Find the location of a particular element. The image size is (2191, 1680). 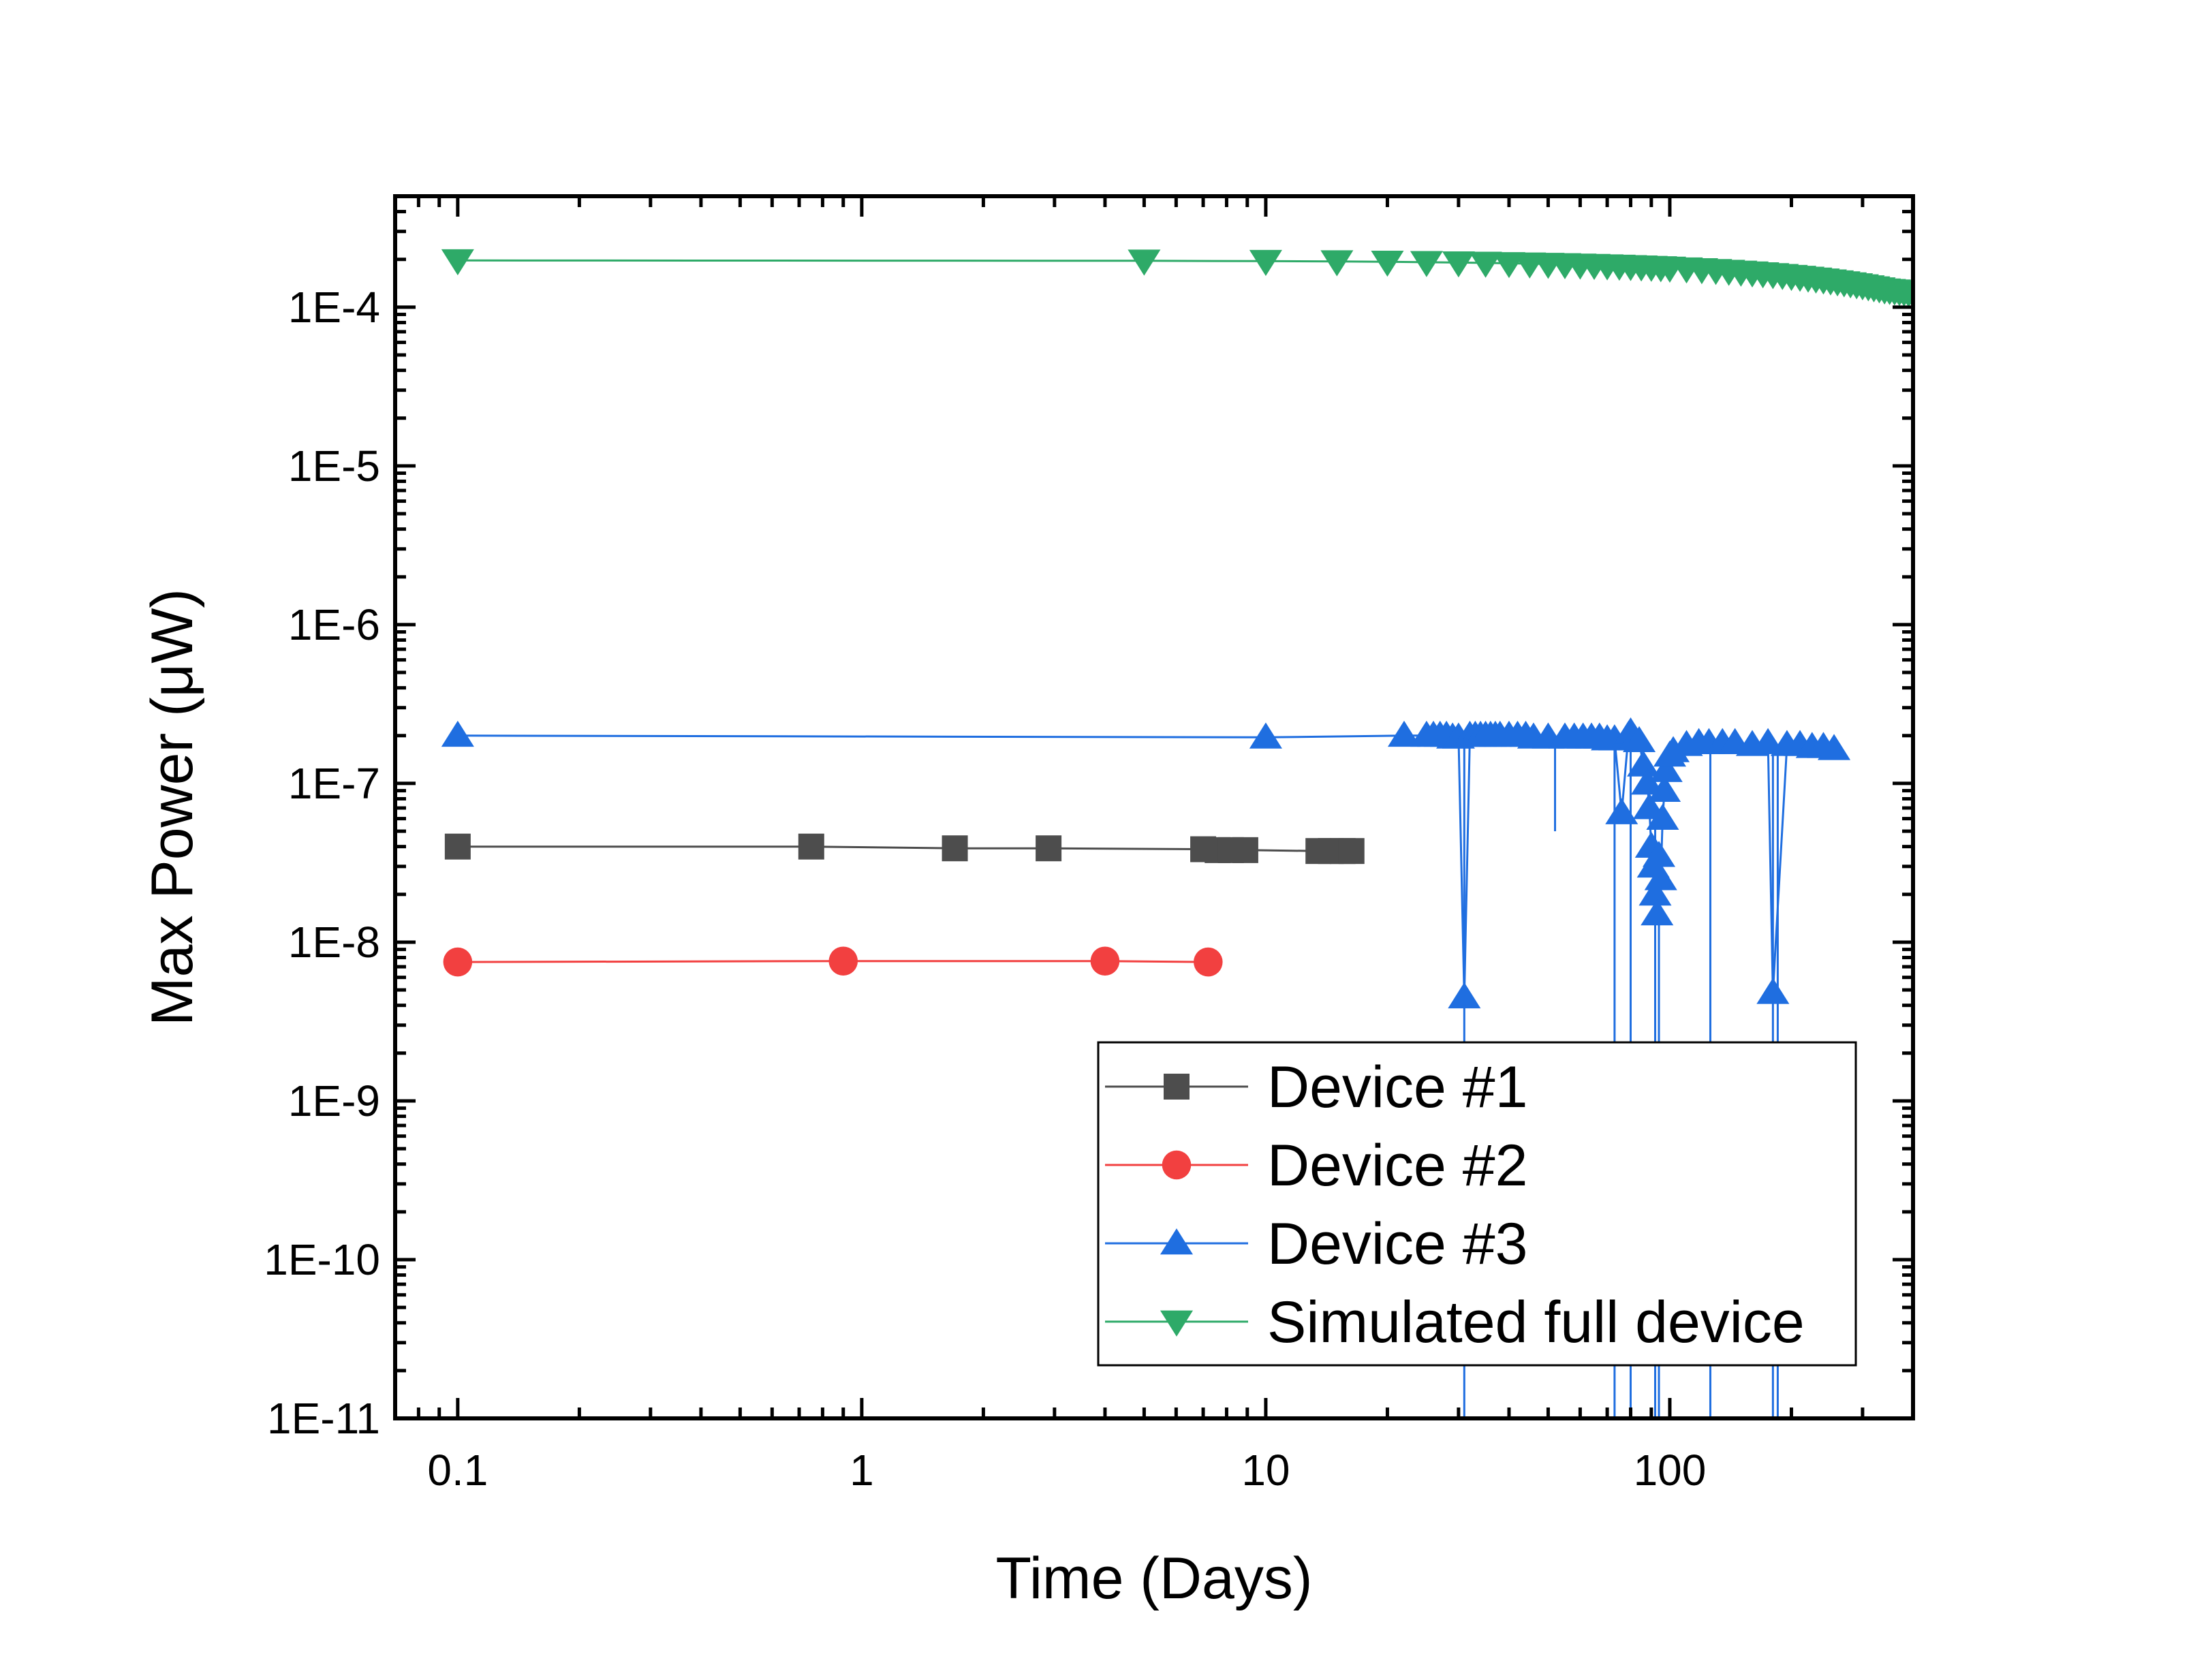

y-tick-label: 1E-7 is located at coordinates (334, 783).